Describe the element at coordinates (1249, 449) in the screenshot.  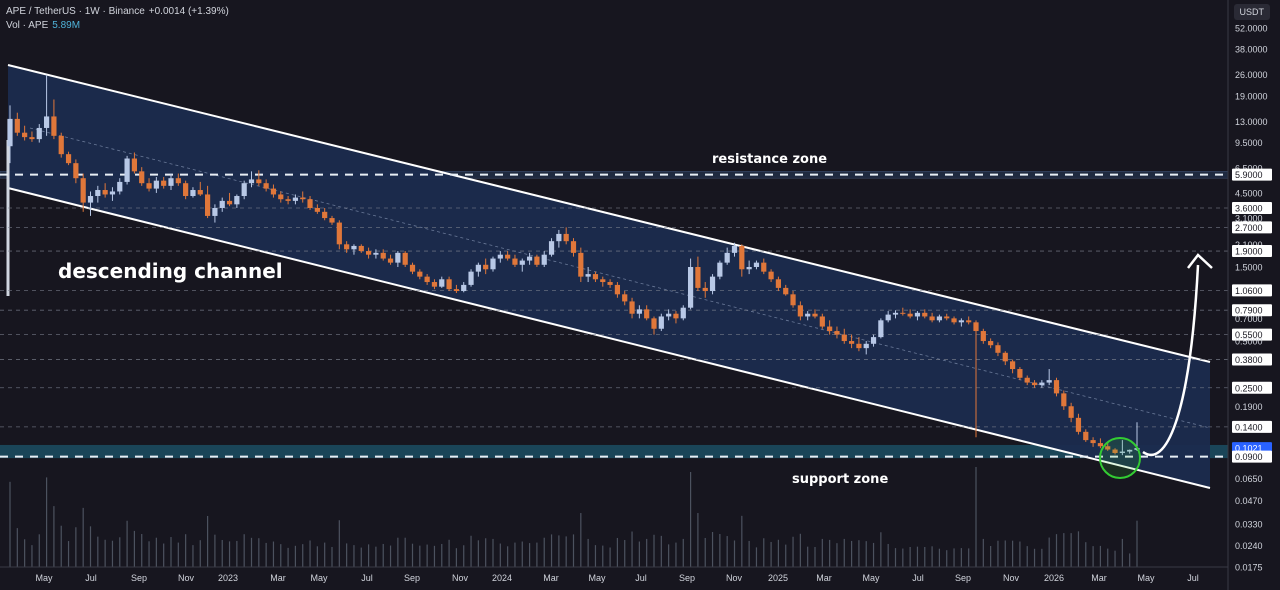
I see `price-tick: 0.1021` at that location.